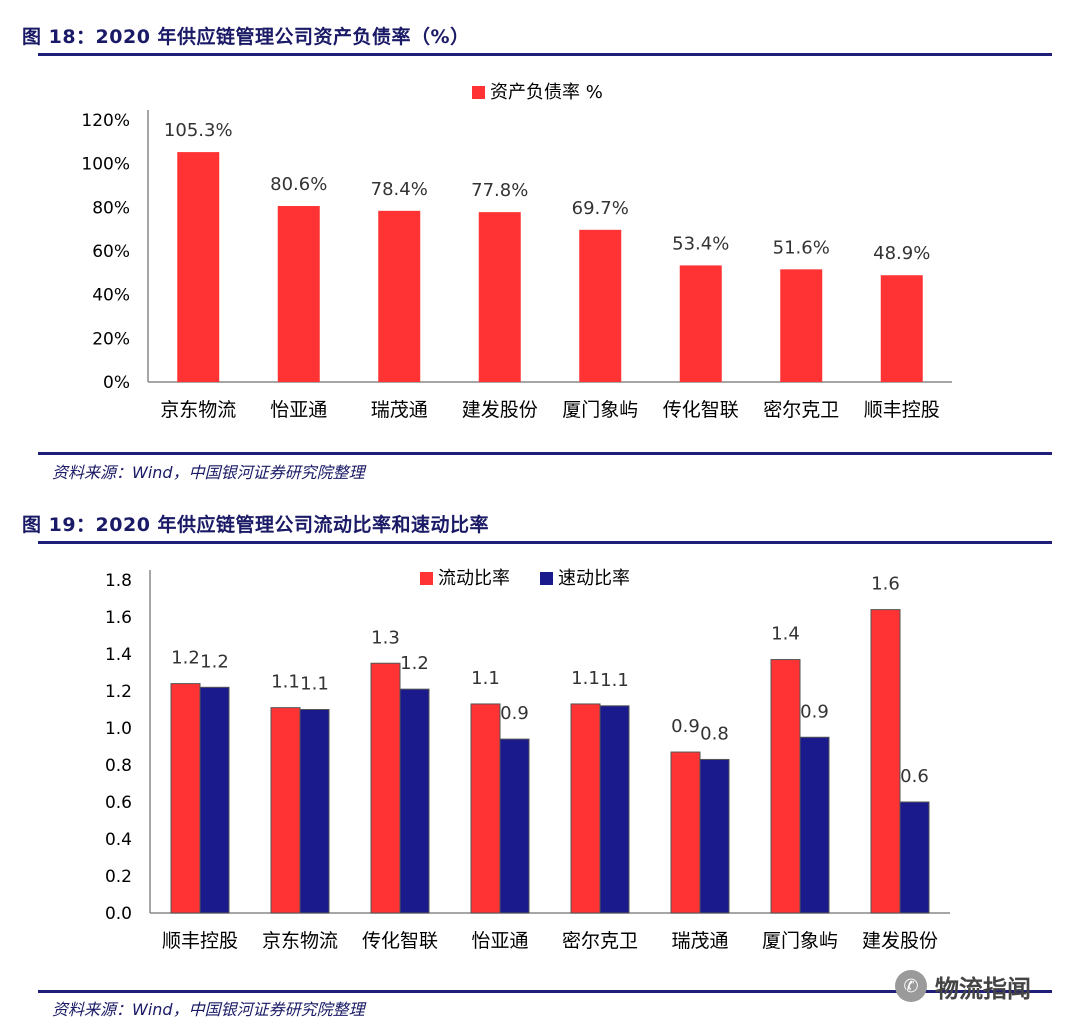  What do you see at coordinates (118, 914) in the screenshot?
I see `y-tick-label: 0.0` at bounding box center [118, 914].